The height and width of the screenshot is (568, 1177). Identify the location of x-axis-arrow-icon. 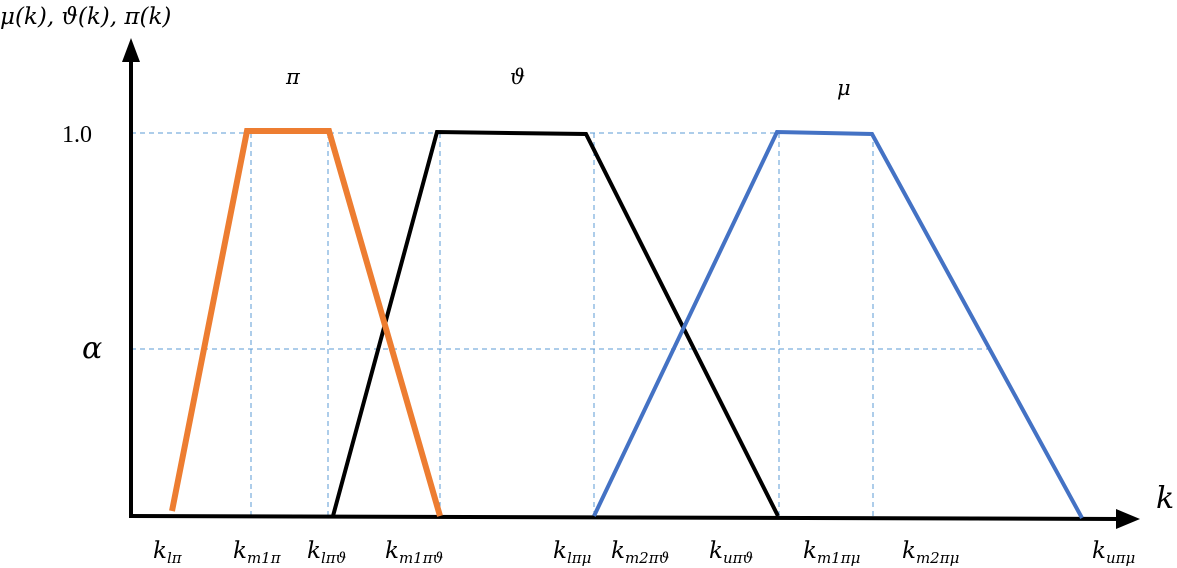
(1128, 519).